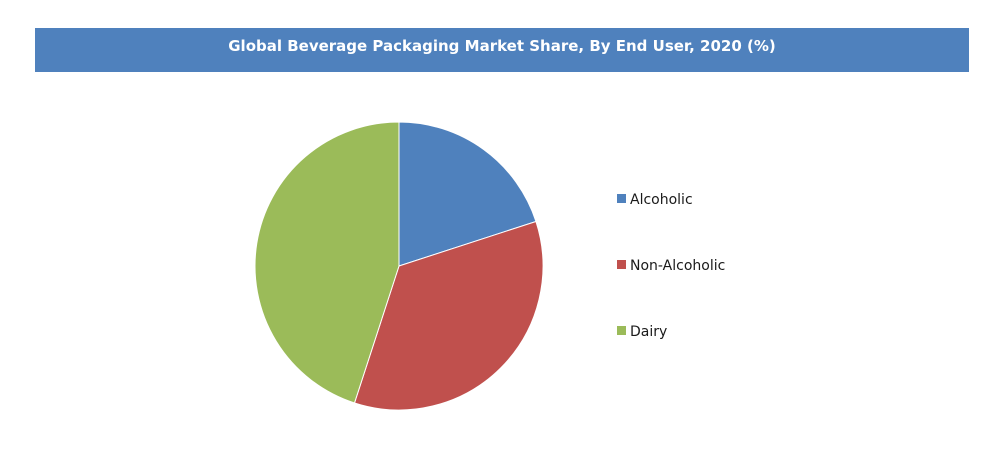  Describe the element at coordinates (621, 264) in the screenshot. I see `legend-swatch-non-alcoholic` at that location.